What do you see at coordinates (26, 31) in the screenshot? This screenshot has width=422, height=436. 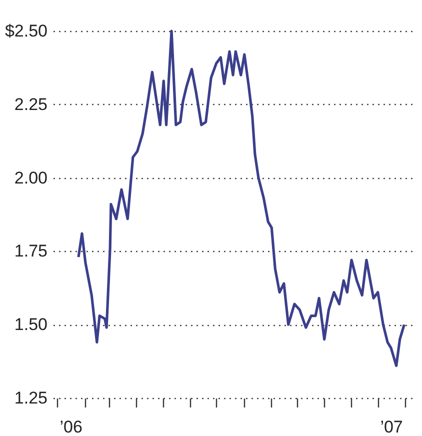 I see `y-tick-label: $2.50` at bounding box center [26, 31].